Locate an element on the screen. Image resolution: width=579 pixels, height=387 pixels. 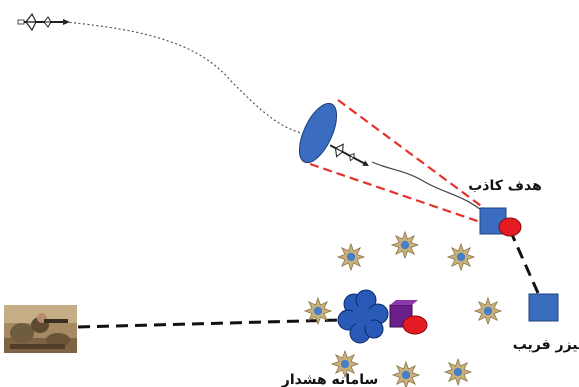
warning-purple-box-top is located at coordinates (404, 302).